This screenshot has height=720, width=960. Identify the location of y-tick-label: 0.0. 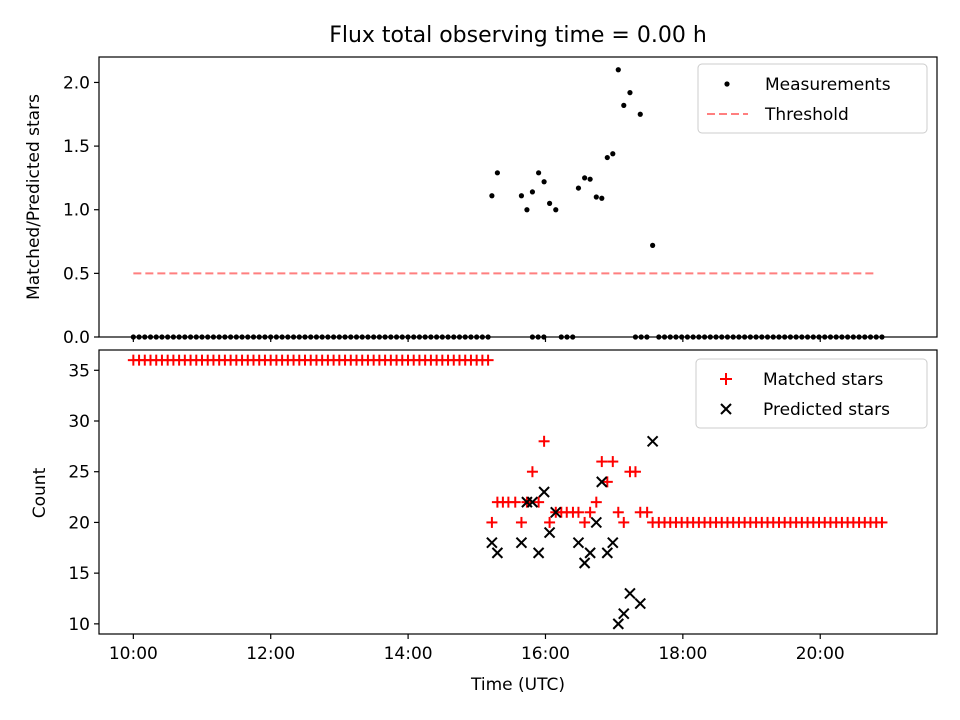
(76, 338).